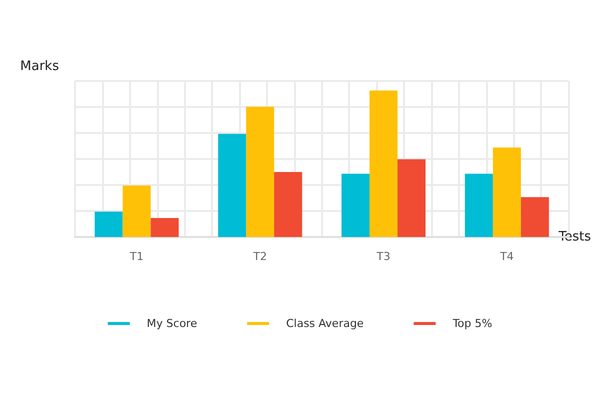 This screenshot has width=600, height=400. I want to click on legend-label: Top 5%, so click(472, 323).